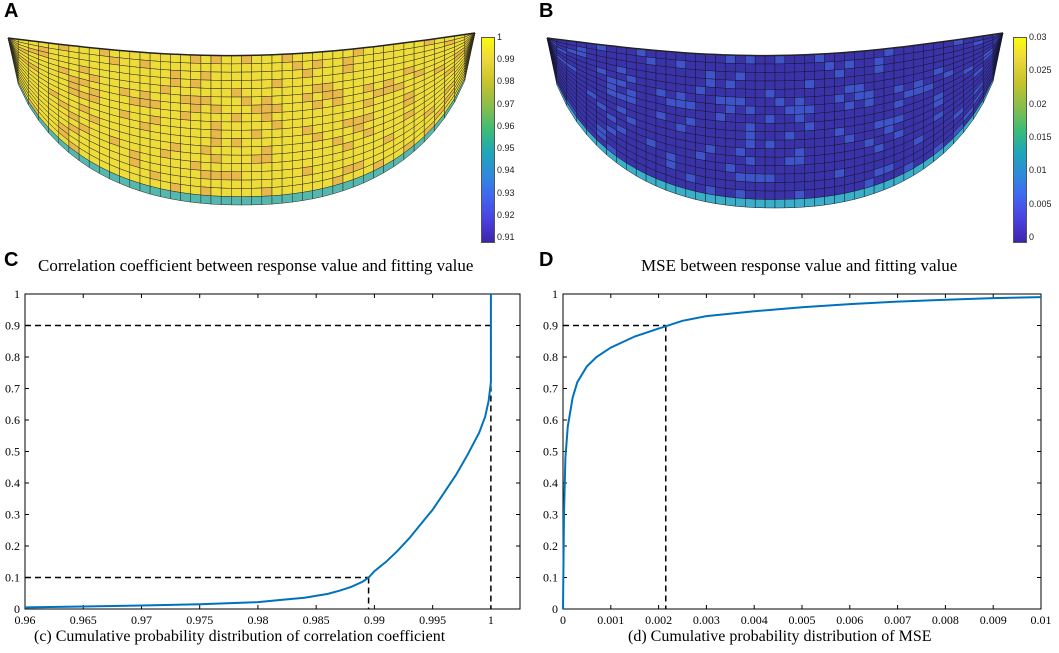  What do you see at coordinates (550, 420) in the screenshot?
I see `y-tick-label: 0.6` at bounding box center [550, 420].